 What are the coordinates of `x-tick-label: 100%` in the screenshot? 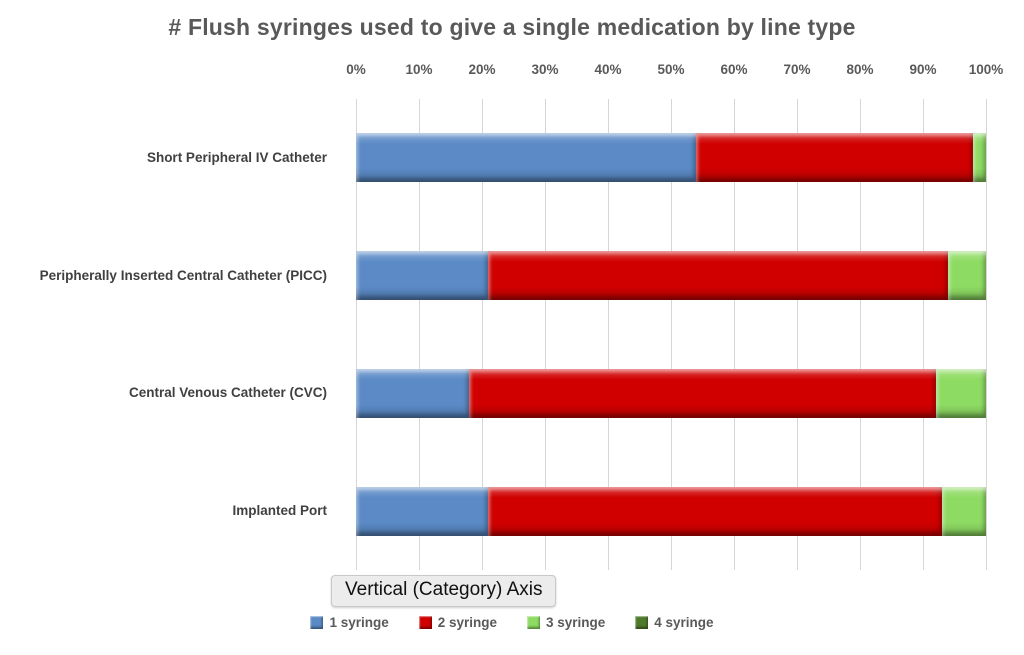 It's located at (986, 69).